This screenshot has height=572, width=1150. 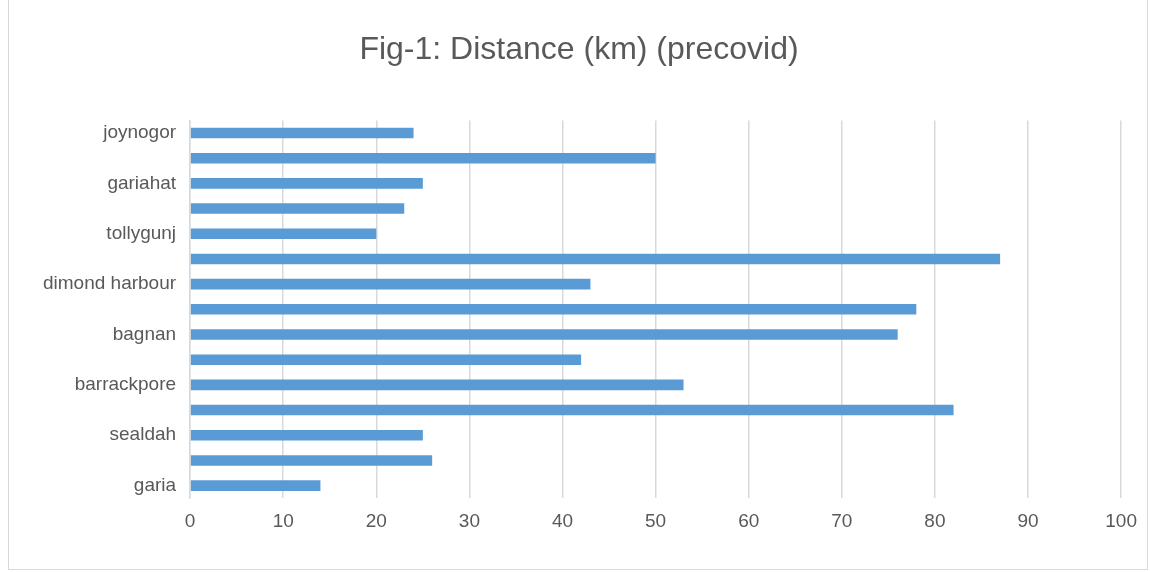 What do you see at coordinates (143, 434) in the screenshot?
I see `y-tick-label: sealdah` at bounding box center [143, 434].